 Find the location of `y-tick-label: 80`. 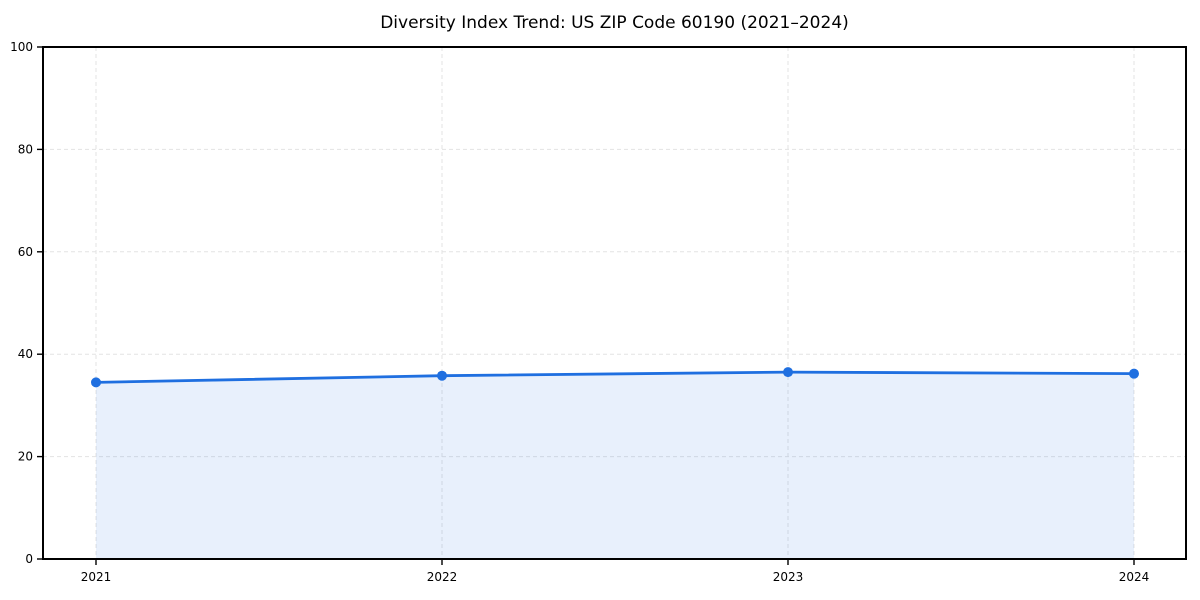

y-tick-label: 80 is located at coordinates (25, 149).